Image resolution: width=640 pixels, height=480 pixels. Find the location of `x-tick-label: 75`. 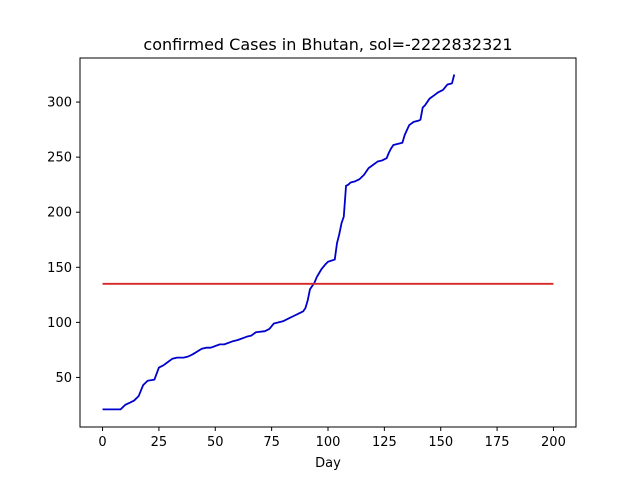

x-tick-label: 75 is located at coordinates (271, 442).